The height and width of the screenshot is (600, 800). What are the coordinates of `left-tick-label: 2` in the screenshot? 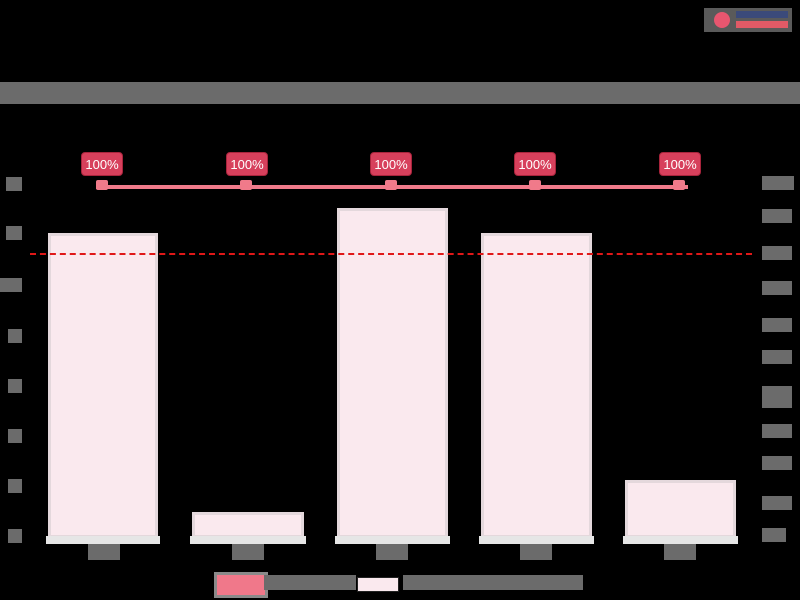 It's located at (15, 486).